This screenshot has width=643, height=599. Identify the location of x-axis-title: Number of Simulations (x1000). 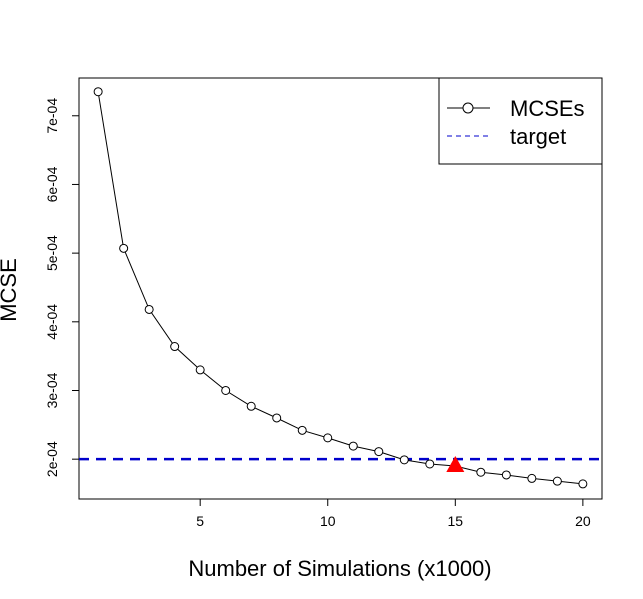
(339, 568).